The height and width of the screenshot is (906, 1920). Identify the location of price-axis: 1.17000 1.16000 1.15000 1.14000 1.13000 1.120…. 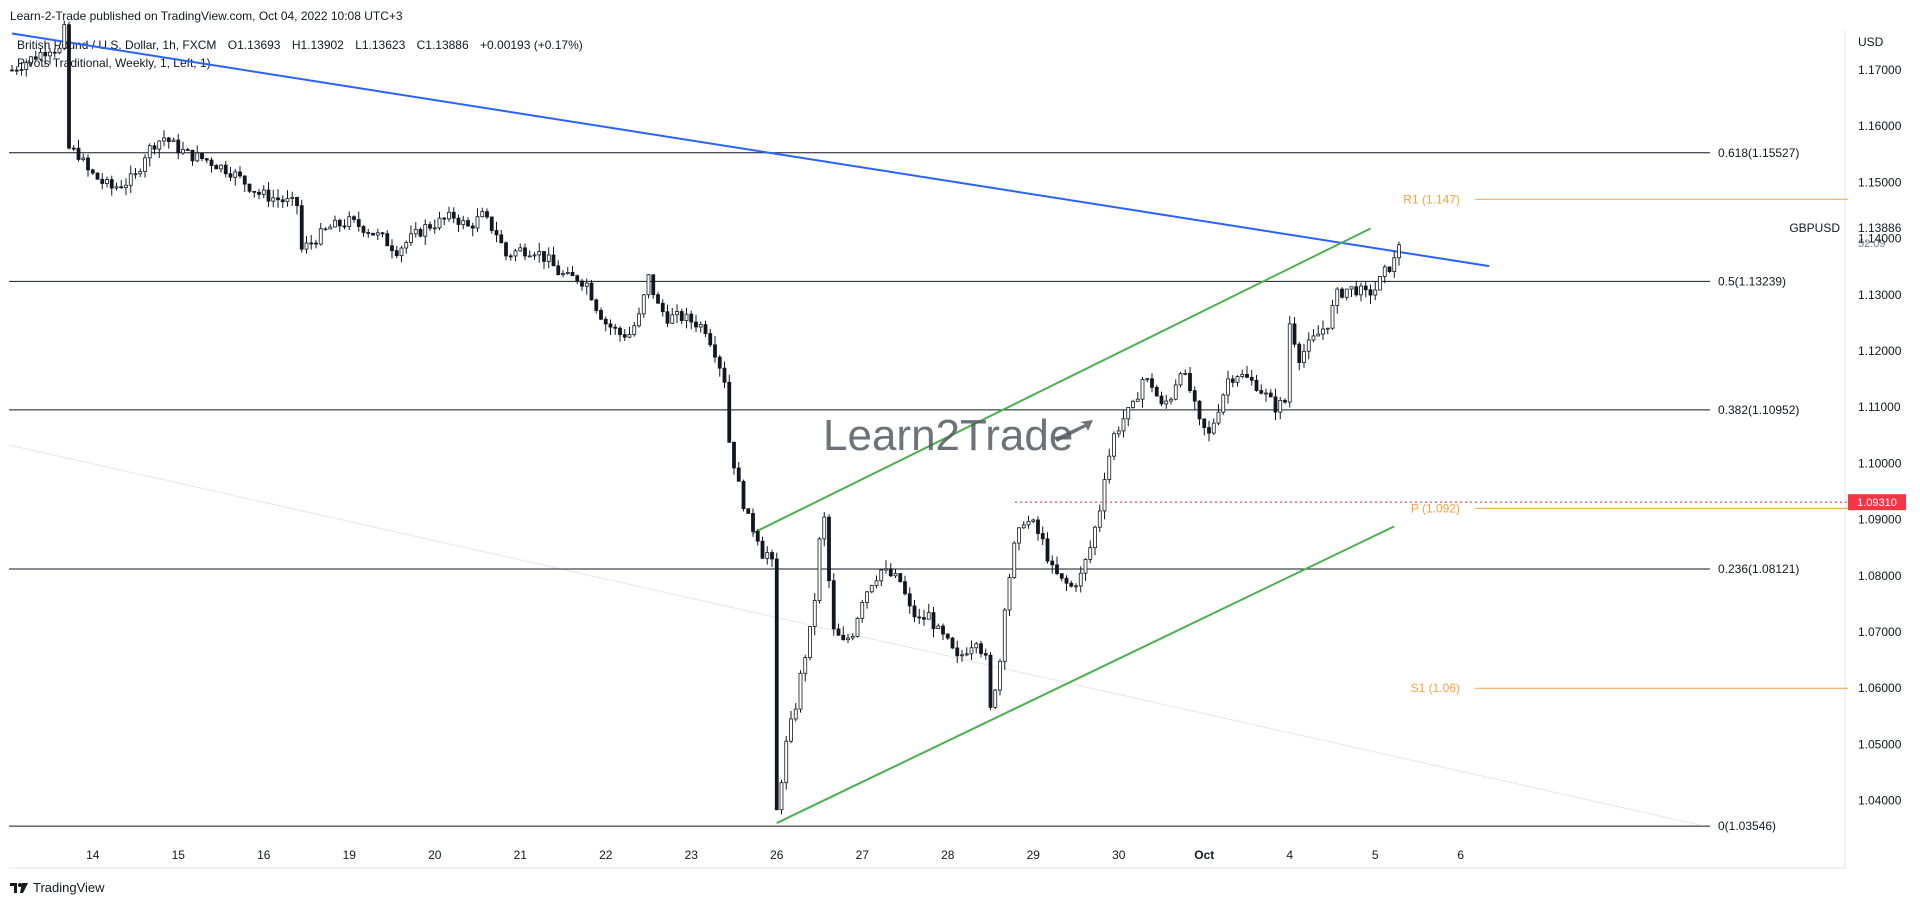
(1880, 435).